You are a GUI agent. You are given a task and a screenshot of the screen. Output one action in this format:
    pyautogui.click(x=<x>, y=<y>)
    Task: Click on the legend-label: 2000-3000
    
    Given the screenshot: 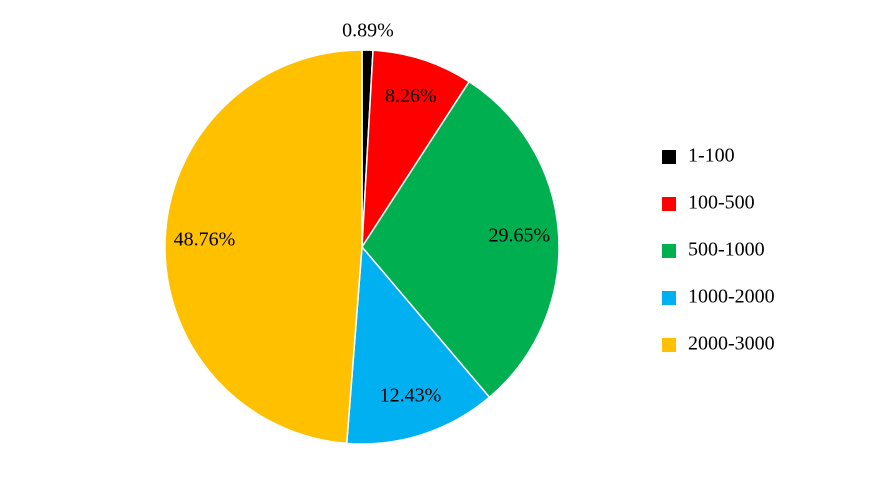 What is the action you would take?
    pyautogui.click(x=731, y=344)
    